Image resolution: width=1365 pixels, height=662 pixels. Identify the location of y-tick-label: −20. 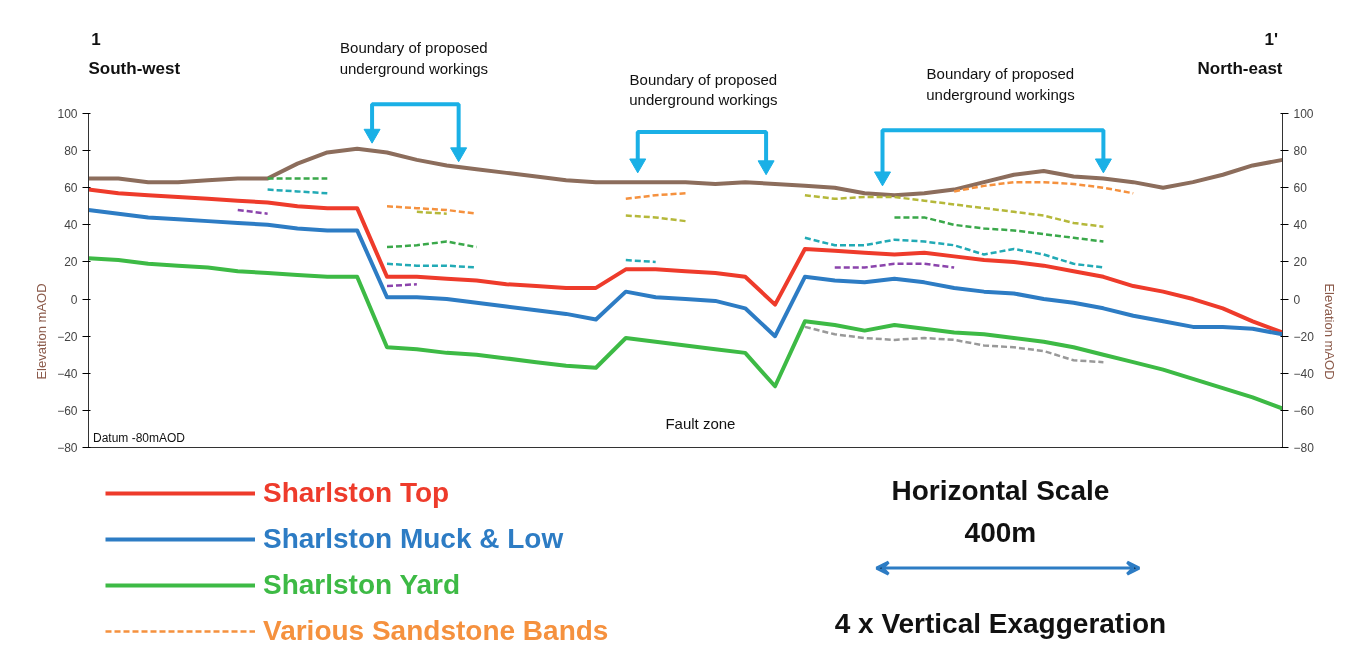
(67, 336).